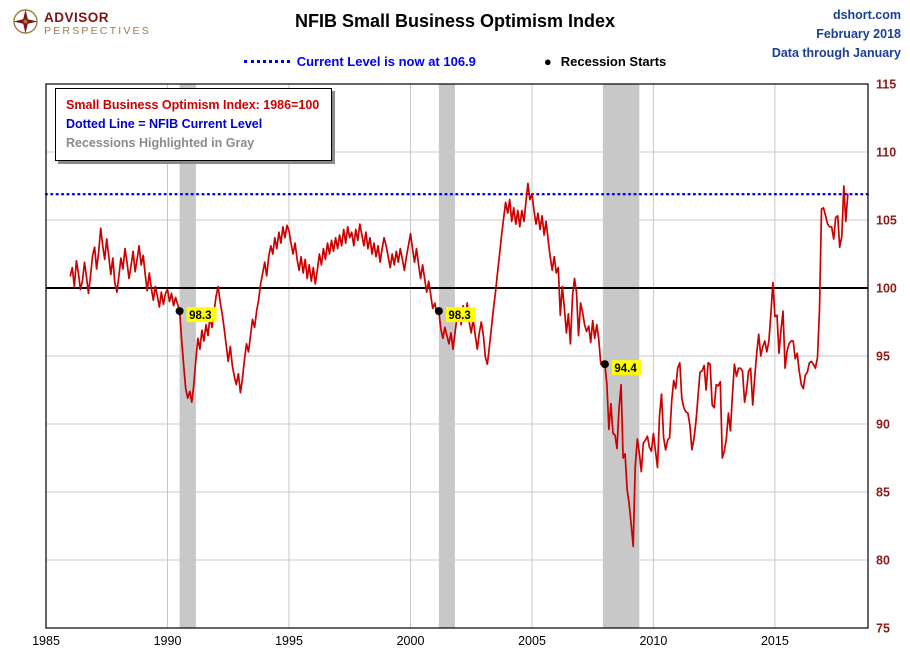 The height and width of the screenshot is (661, 910). Describe the element at coordinates (883, 425) in the screenshot. I see `y-axis-label: 90` at that location.